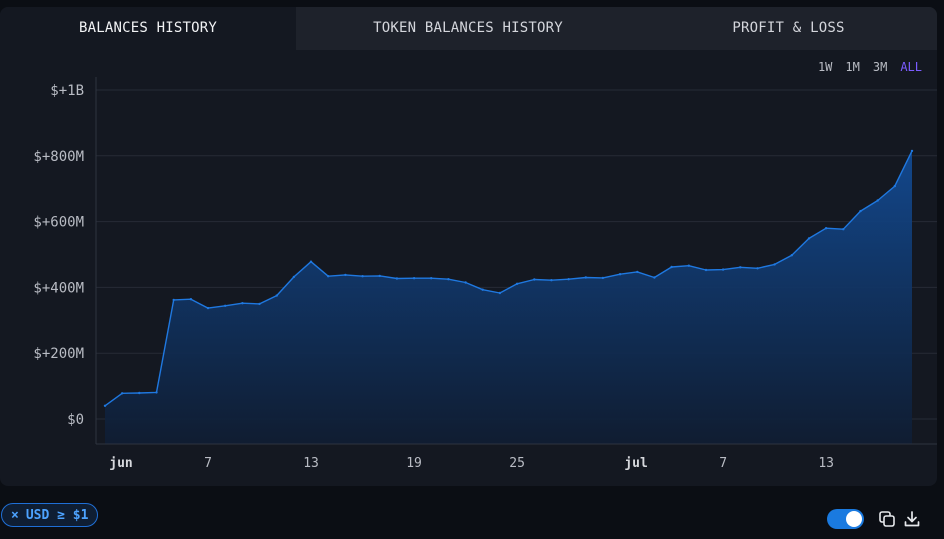 Image resolution: width=944 pixels, height=539 pixels. Describe the element at coordinates (825, 67) in the screenshot. I see `range-1w: 1W` at that location.